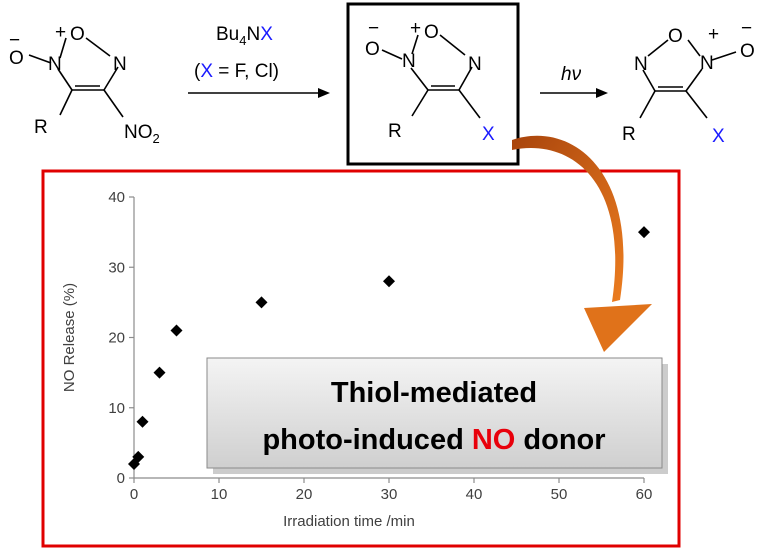 Image resolution: width=773 pixels, height=557 pixels. I want to click on y-tick-label: 0, so click(121, 478).